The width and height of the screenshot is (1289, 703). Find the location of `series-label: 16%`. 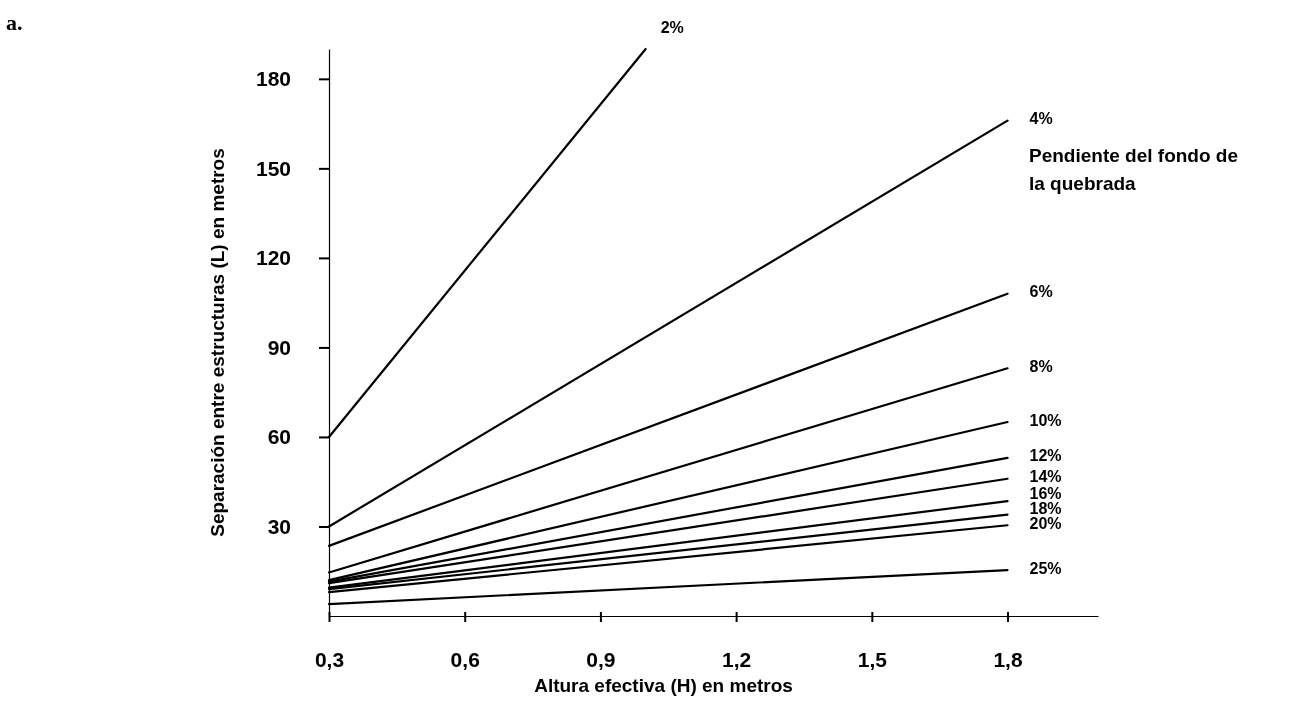

series-label: 16% is located at coordinates (1045, 493).